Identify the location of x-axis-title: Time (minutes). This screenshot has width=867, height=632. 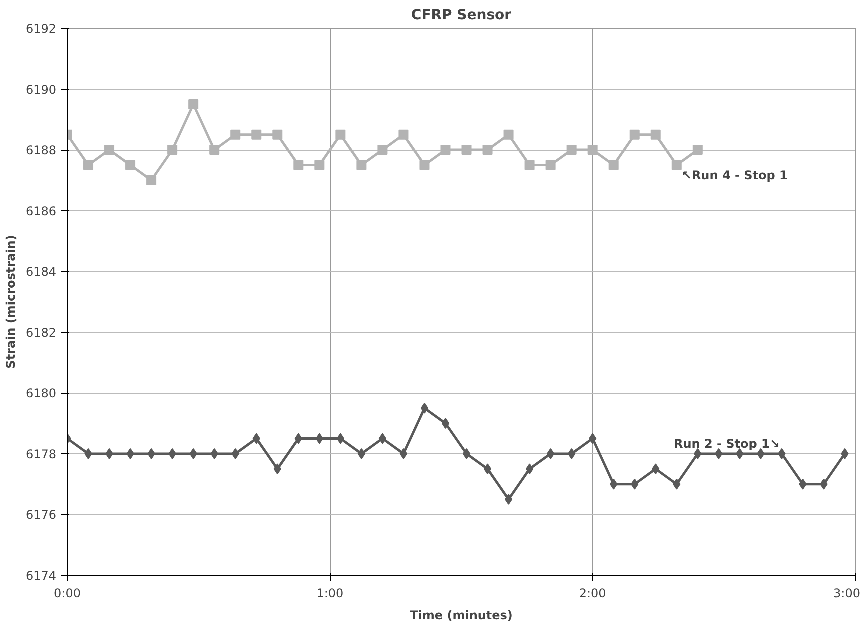
(461, 615).